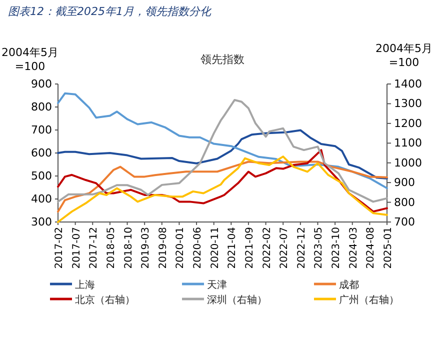 This screenshot has height=338, width=438. What do you see at coordinates (146, 248) in the screenshot?
I see `x-tick-label: 2019-03` at bounding box center [146, 248].